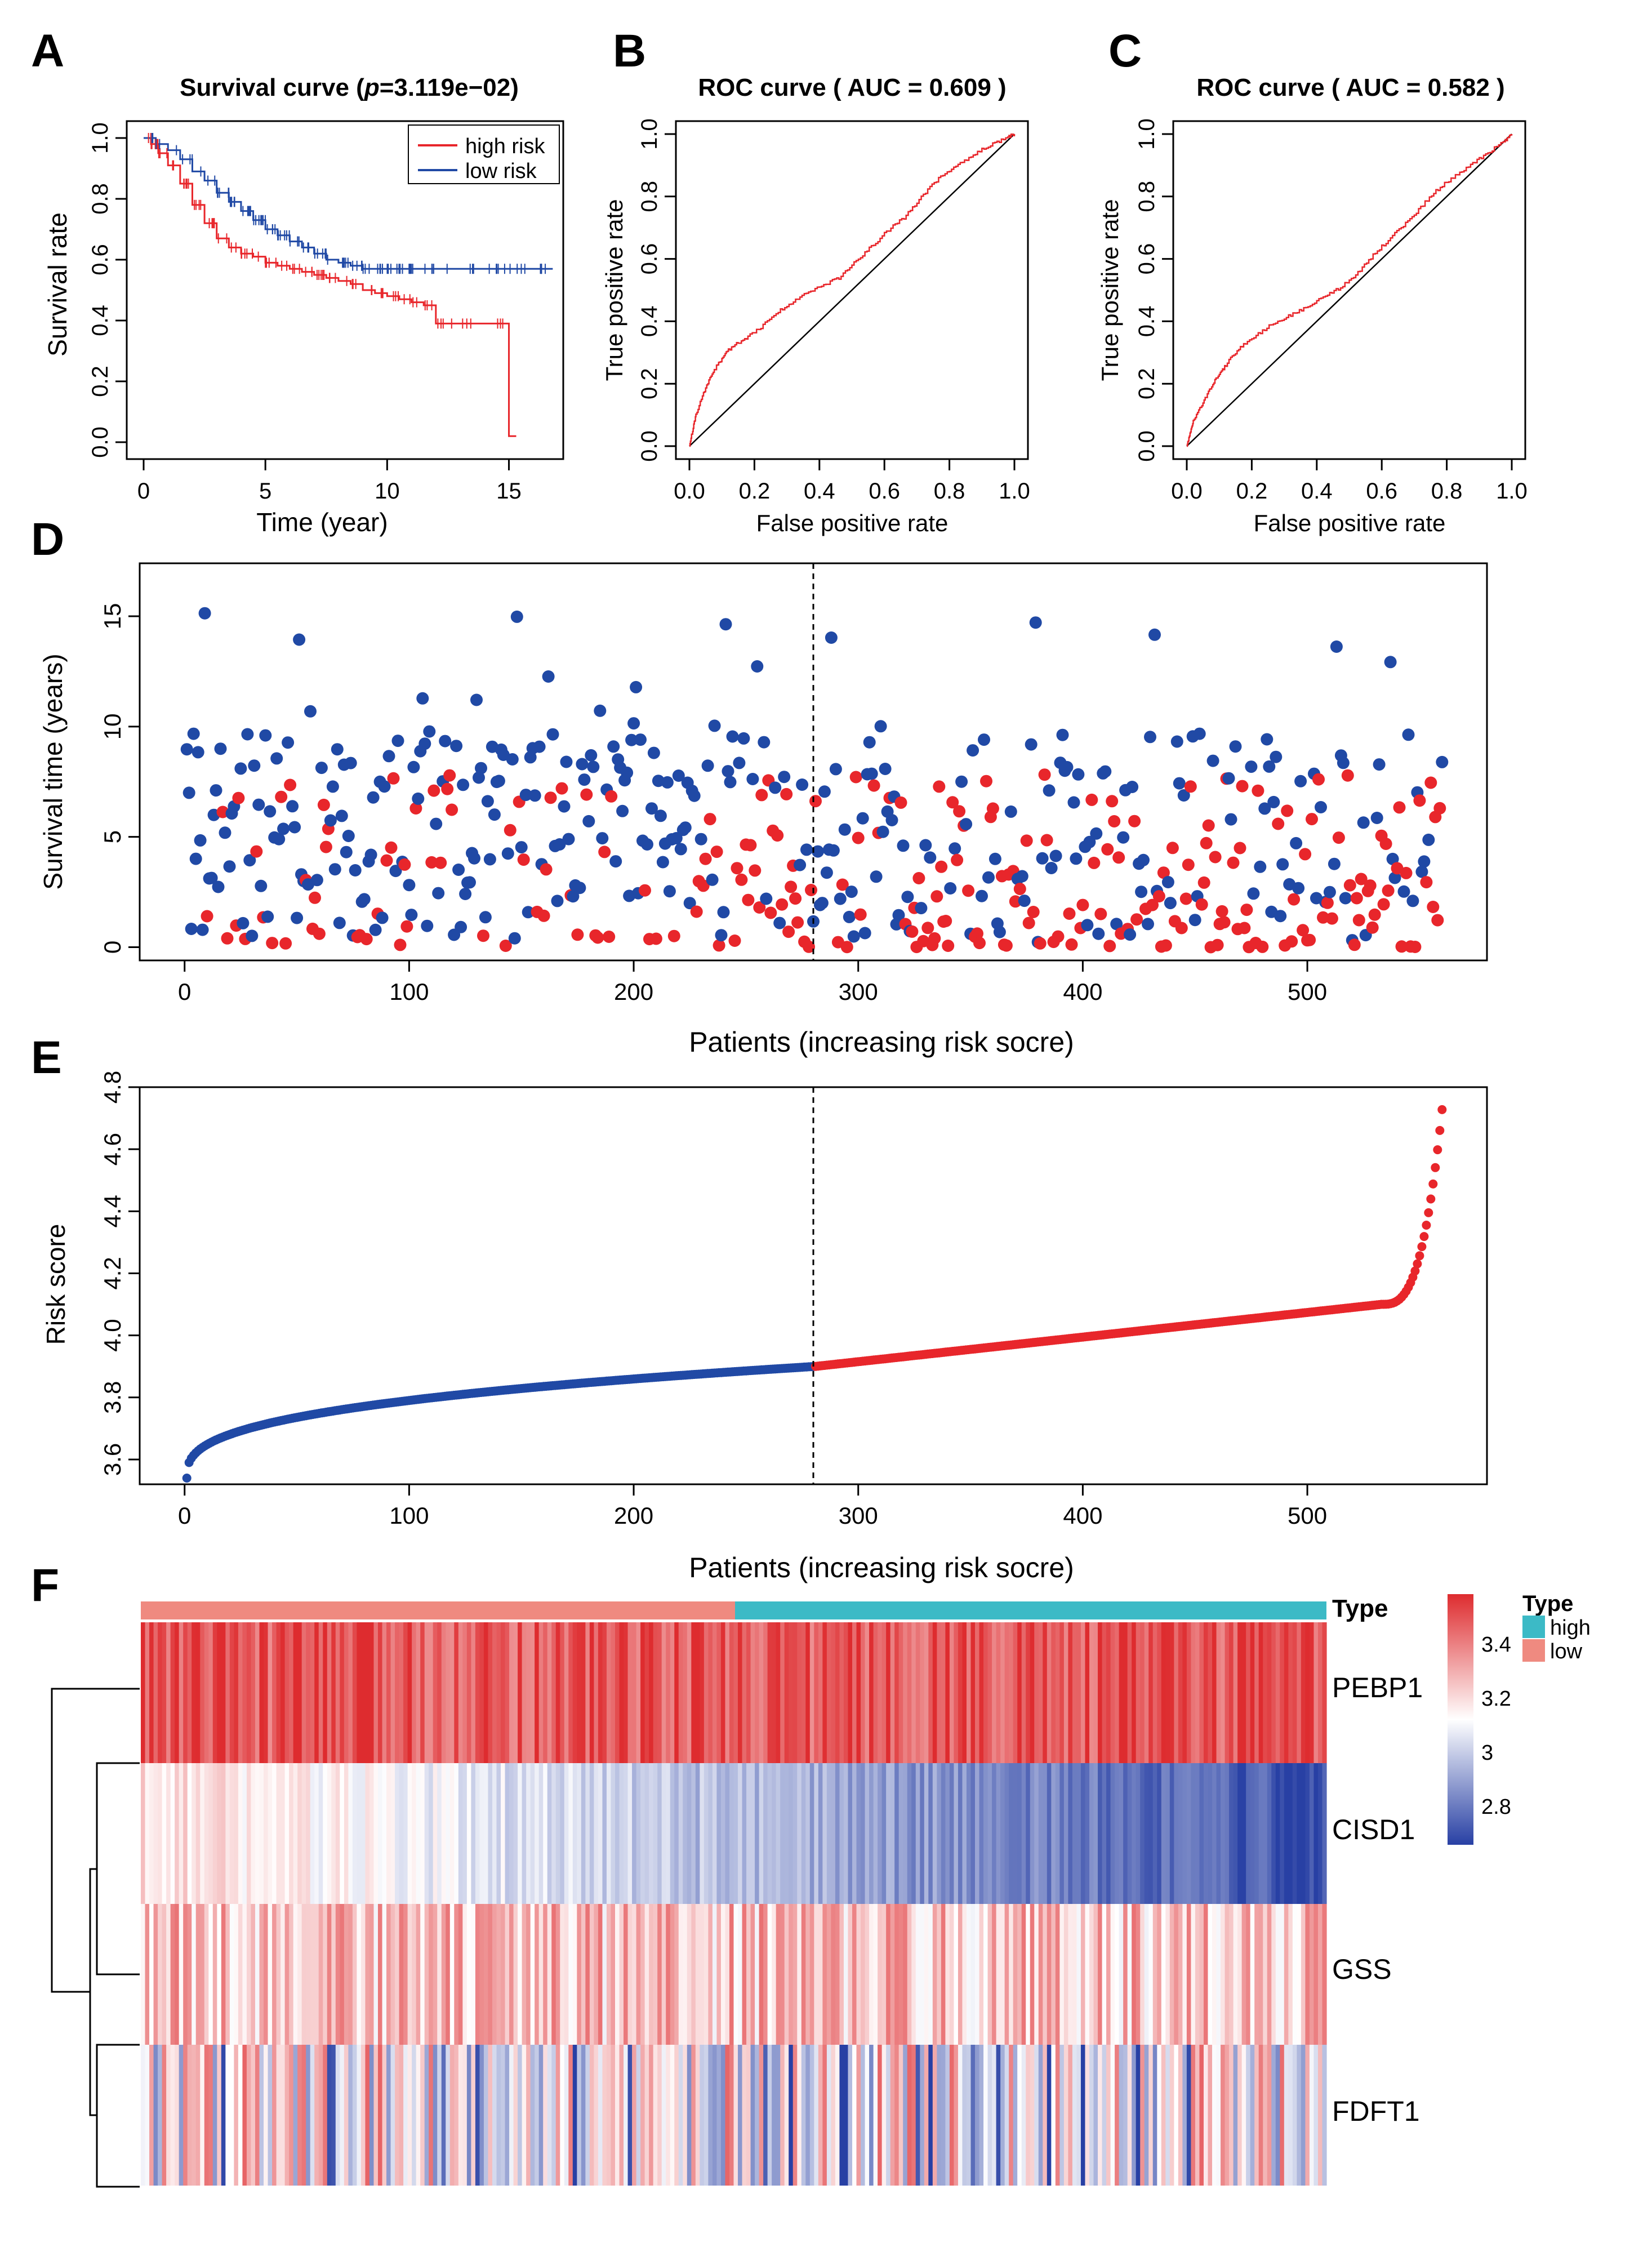 This screenshot has width=1652, height=2256. I want to click on dendrogram-branch-mid, so click(93, 1992).